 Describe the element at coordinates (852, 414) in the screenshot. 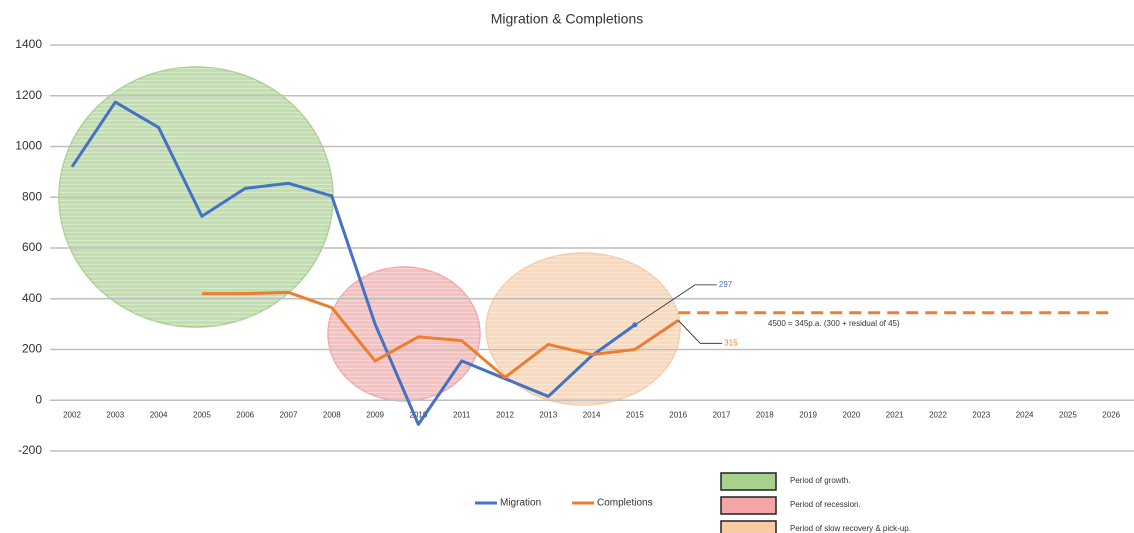

I see `x-tick-label: 2020` at that location.